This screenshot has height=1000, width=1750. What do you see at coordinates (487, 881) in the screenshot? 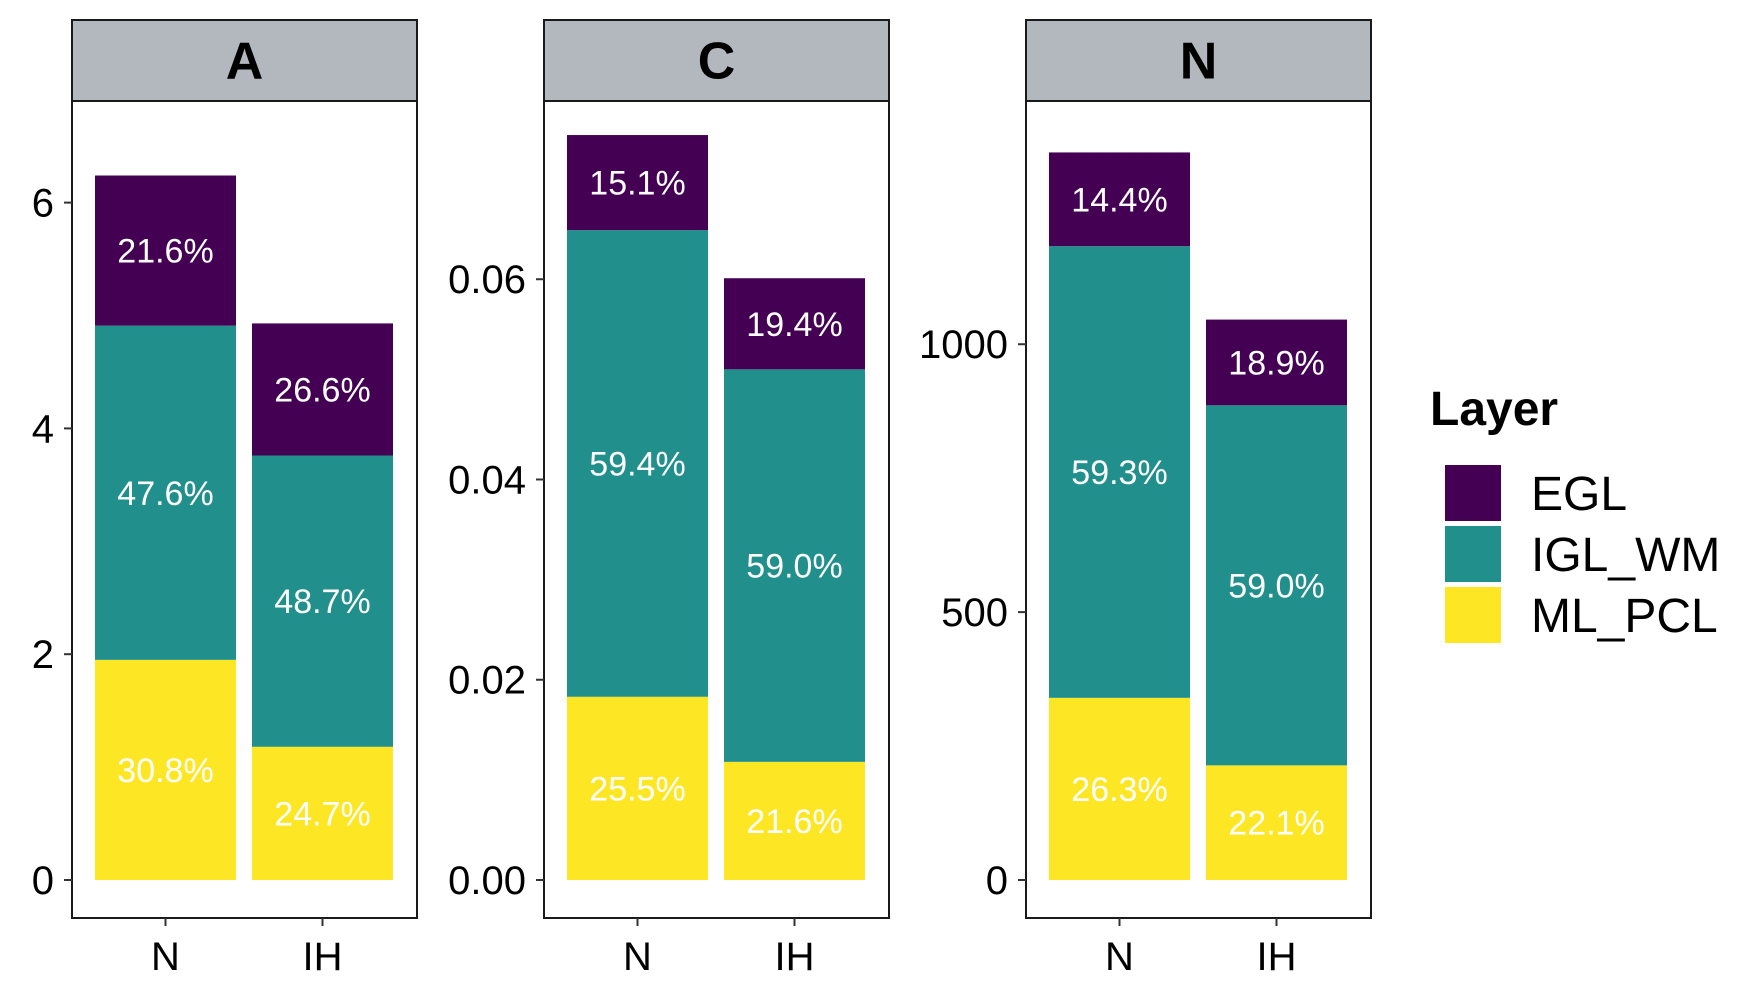
I see `y-tick-label: 0.00` at bounding box center [487, 881].